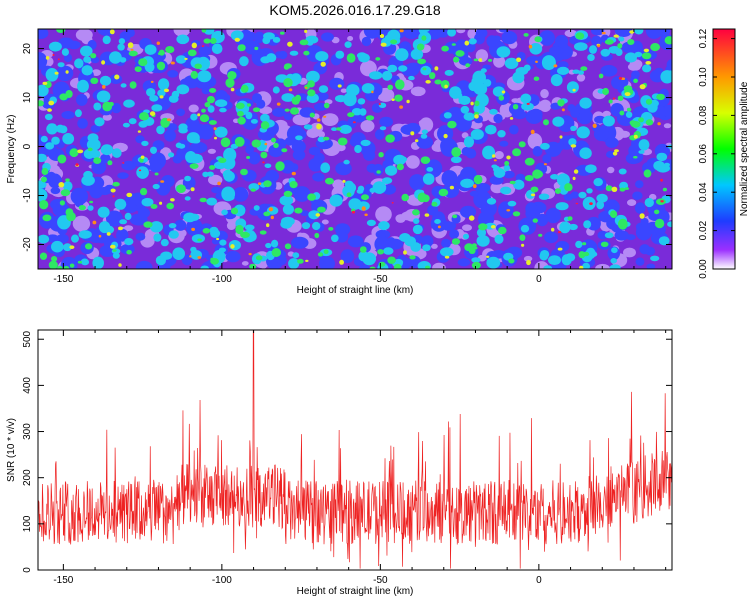 This screenshot has height=605, width=750. Describe the element at coordinates (27, 338) in the screenshot. I see `y-tick-label: 500` at that location.